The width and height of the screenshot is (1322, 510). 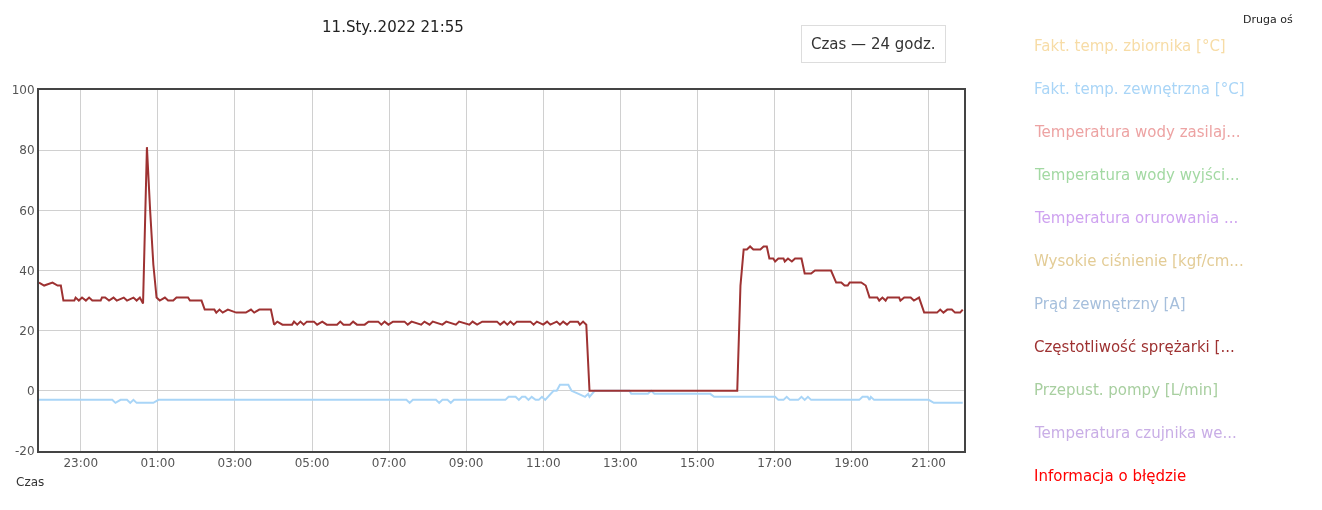 What do you see at coordinates (543, 463) in the screenshot?
I see `x-tick-label: 11:00` at bounding box center [543, 463].